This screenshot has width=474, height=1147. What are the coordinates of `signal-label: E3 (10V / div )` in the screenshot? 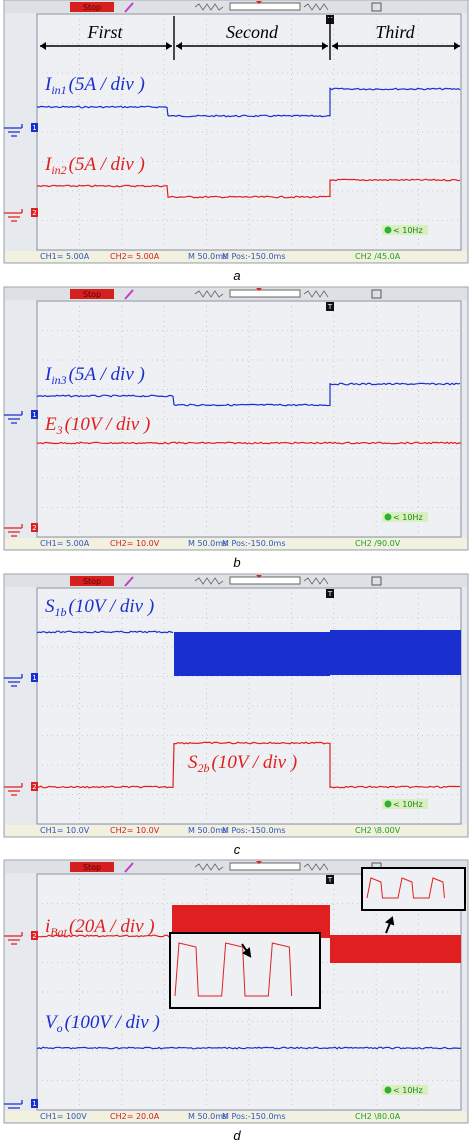 It's located at (97, 425).